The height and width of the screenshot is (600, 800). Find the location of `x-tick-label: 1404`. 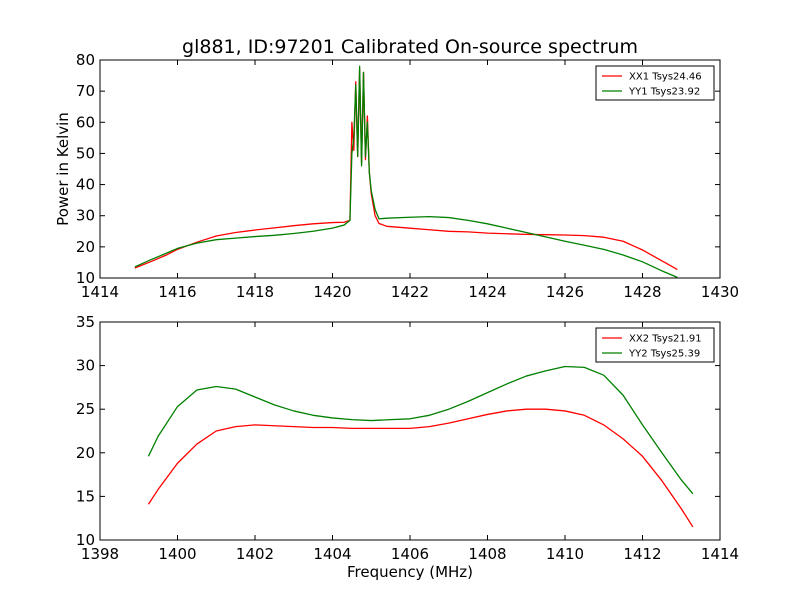

x-tick-label: 1404 is located at coordinates (332, 554).